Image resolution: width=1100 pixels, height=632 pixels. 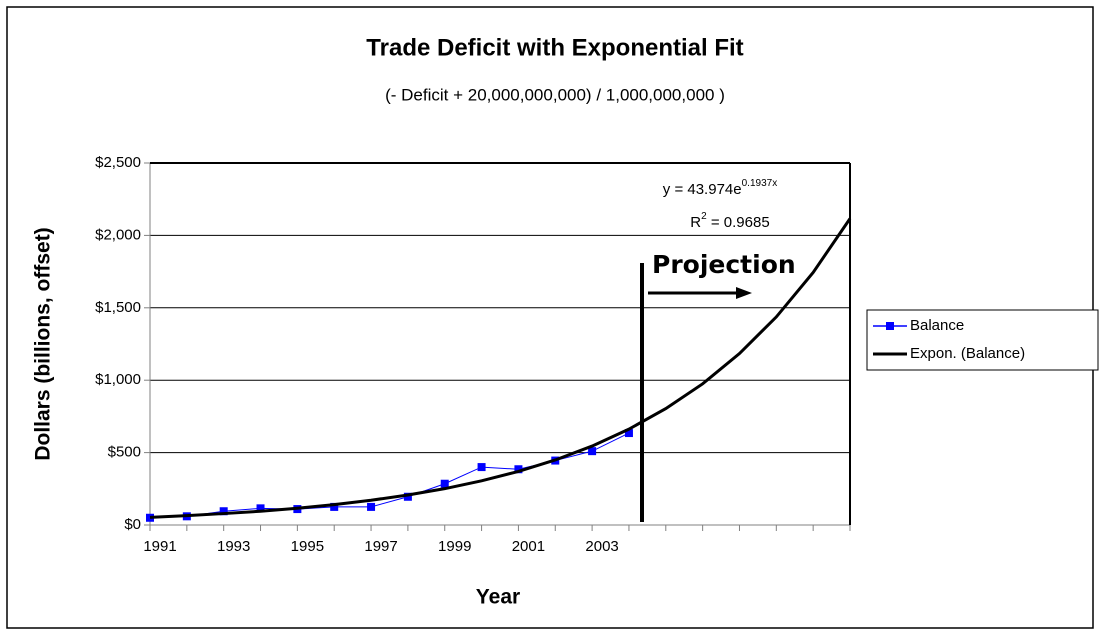 I want to click on equation-text: y = 43.974e, so click(x=702, y=189).